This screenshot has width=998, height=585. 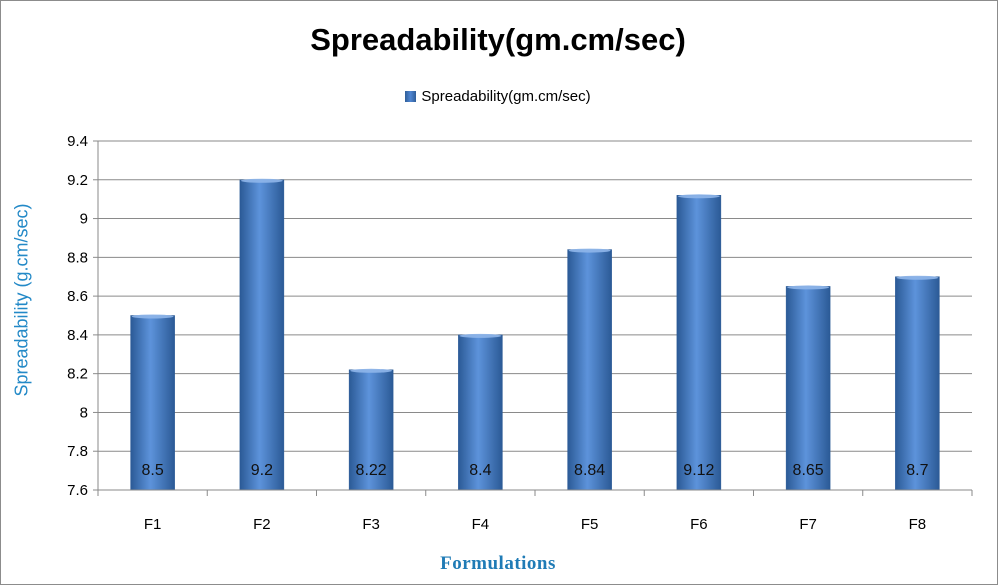 I want to click on data-labels: 8.5 9.2 8.22 8.4 8.84 9.12 8.65 8.7, so click(x=535, y=470).